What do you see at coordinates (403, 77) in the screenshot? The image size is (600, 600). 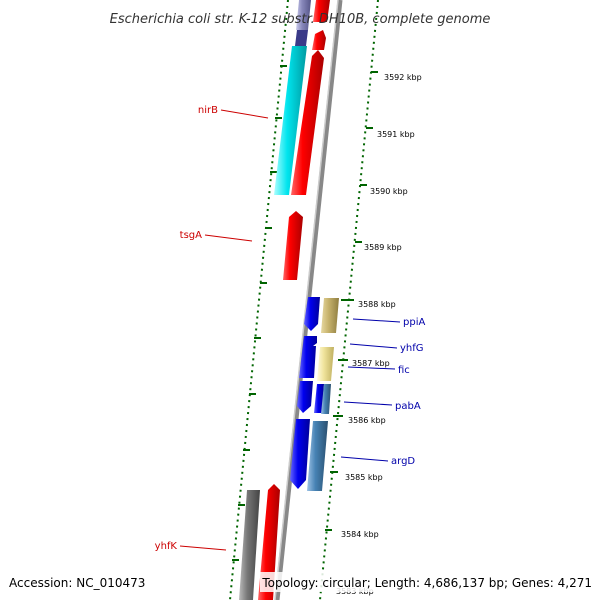 I see `tick-label: 3592 kbp` at bounding box center [403, 77].